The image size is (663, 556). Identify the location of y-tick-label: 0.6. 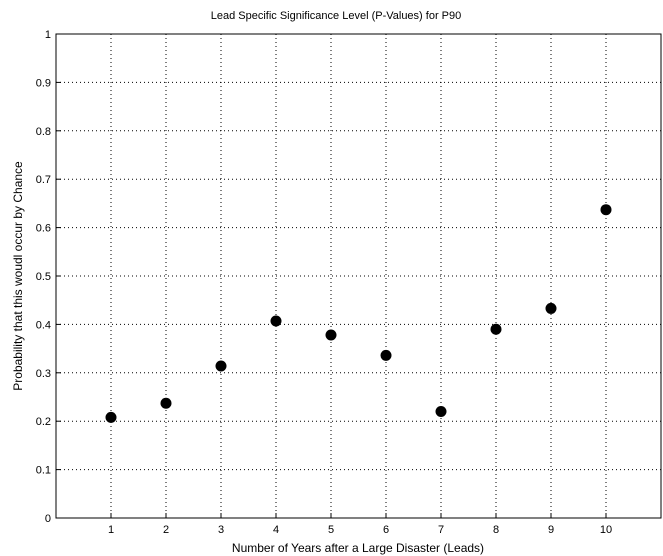
(43, 229).